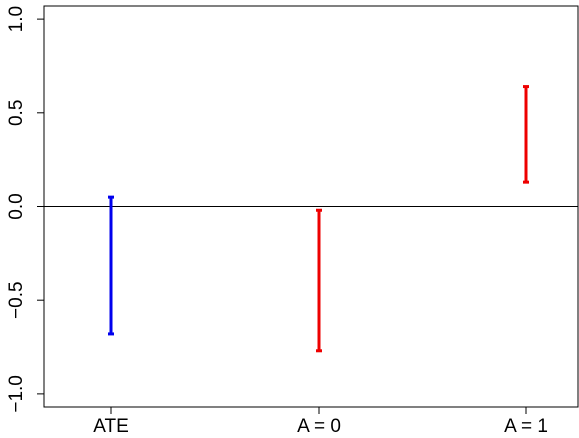  I want to click on x-tick-label: A = 1, so click(526, 426).